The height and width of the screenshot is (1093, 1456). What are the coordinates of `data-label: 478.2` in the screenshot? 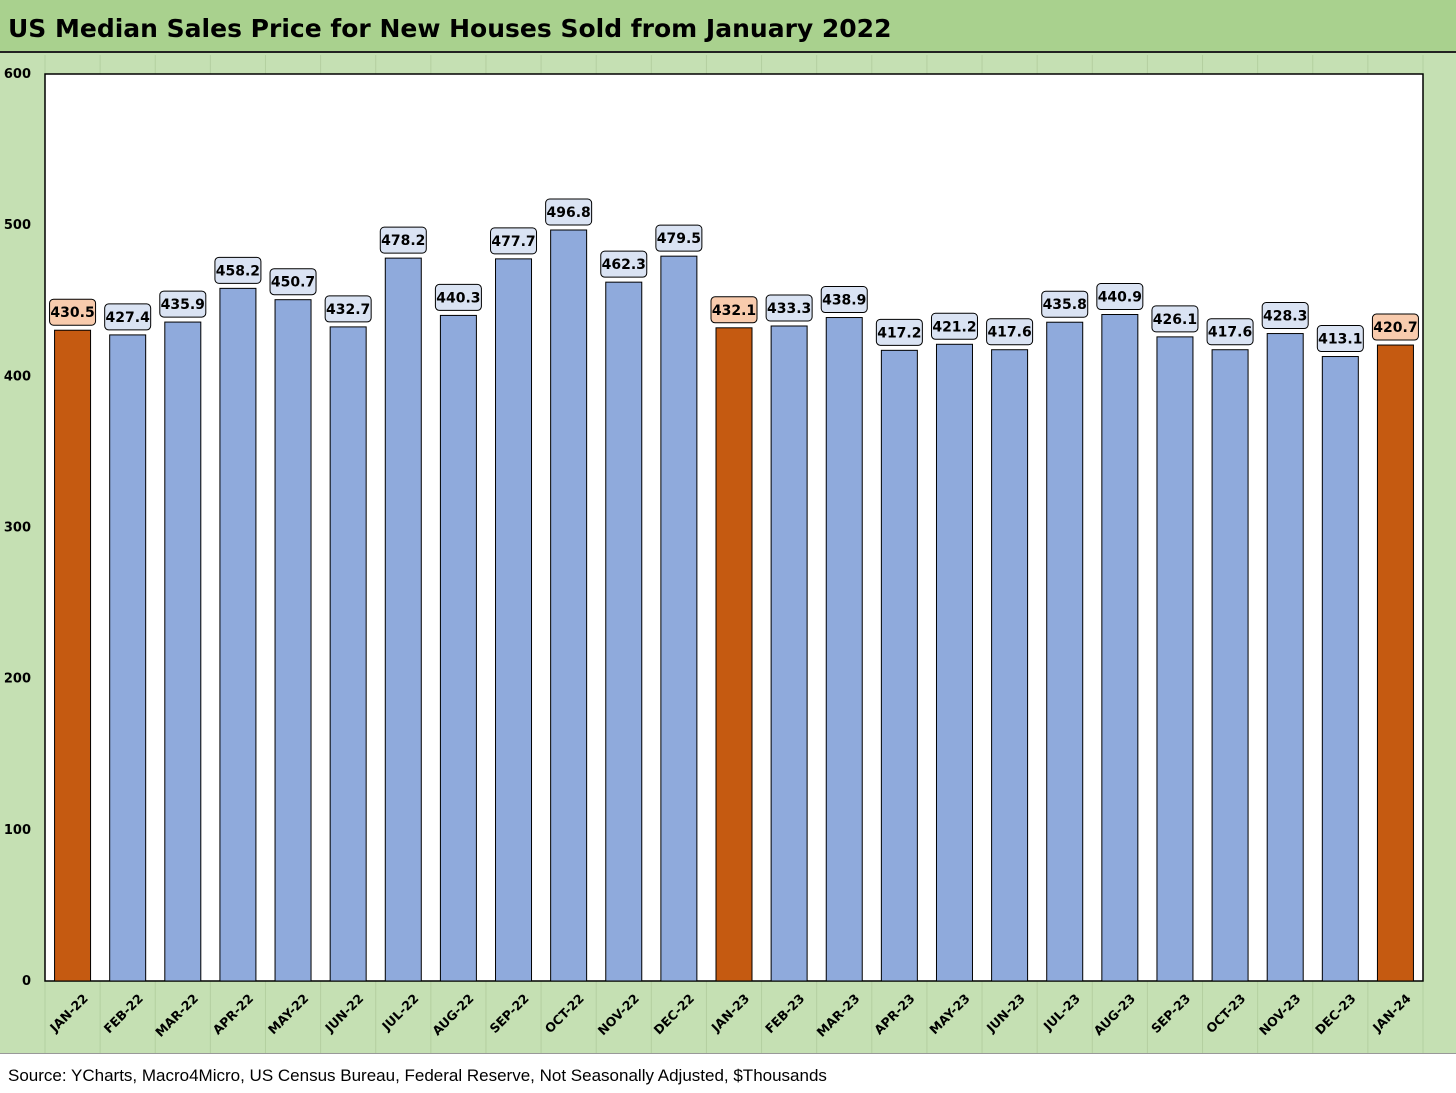 It's located at (403, 241).